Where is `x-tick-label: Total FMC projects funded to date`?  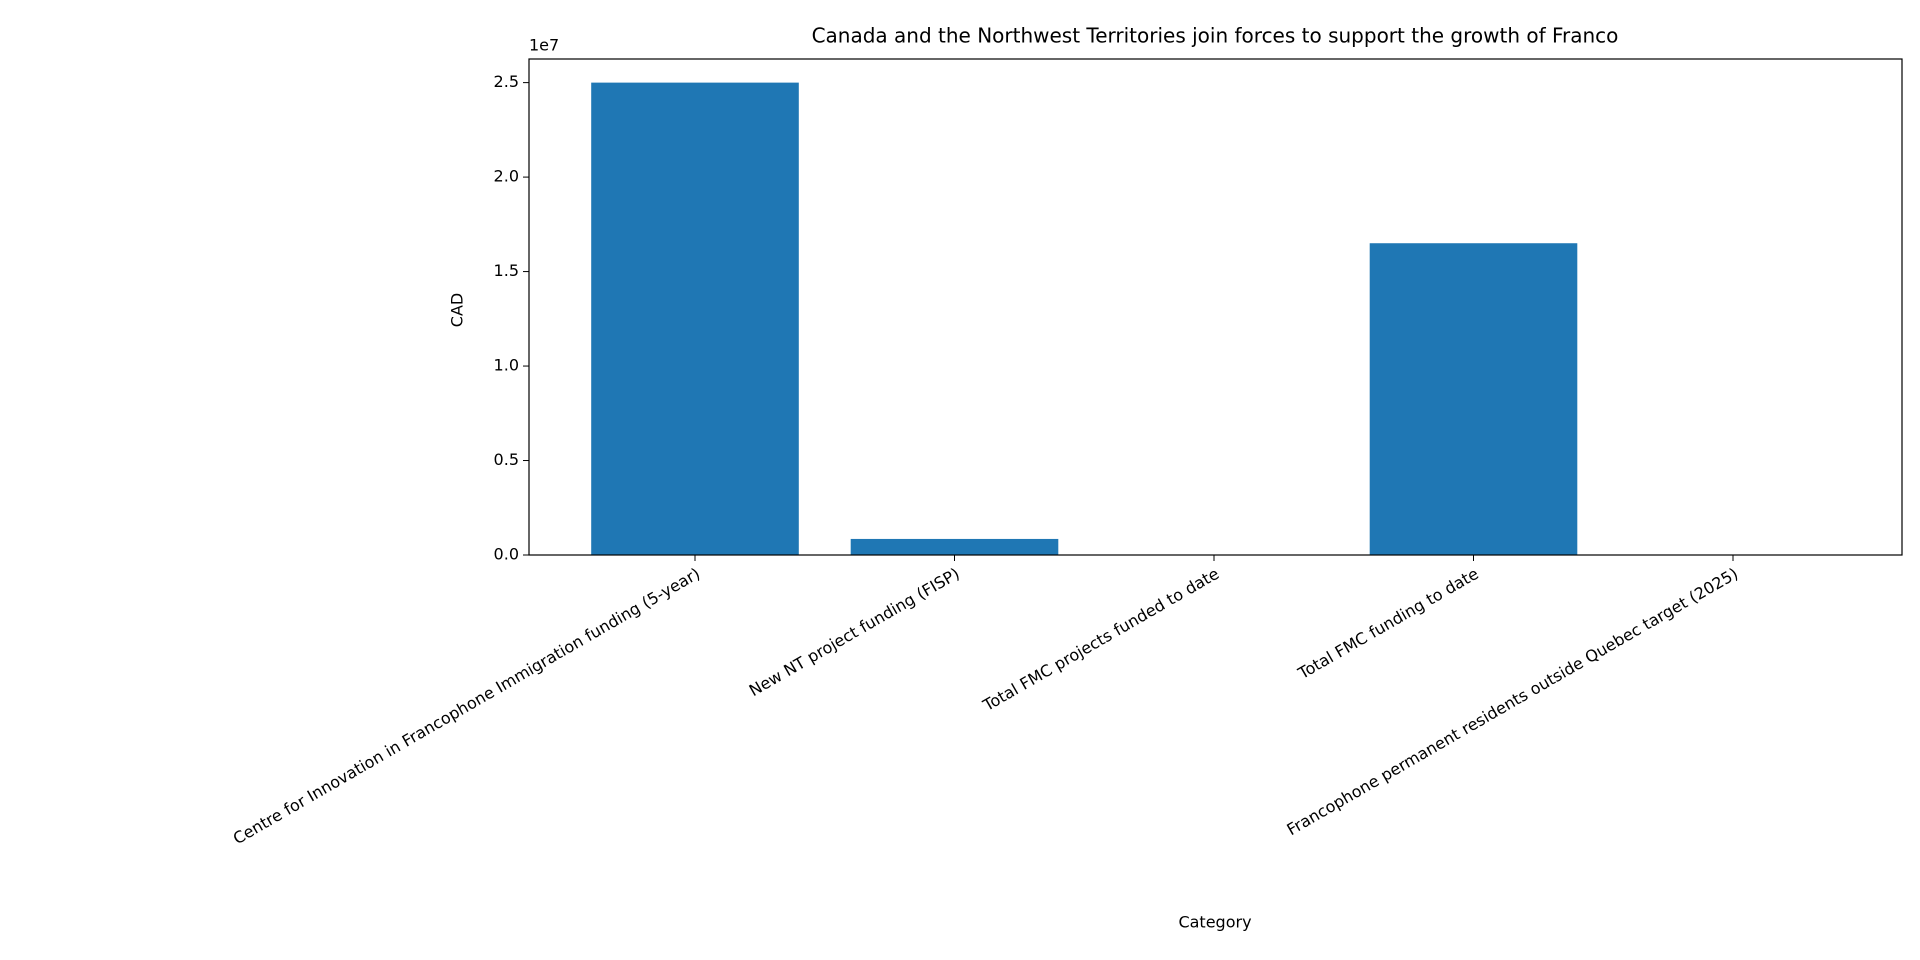
x-tick-label: Total FMC projects funded to date is located at coordinates (1100, 639).